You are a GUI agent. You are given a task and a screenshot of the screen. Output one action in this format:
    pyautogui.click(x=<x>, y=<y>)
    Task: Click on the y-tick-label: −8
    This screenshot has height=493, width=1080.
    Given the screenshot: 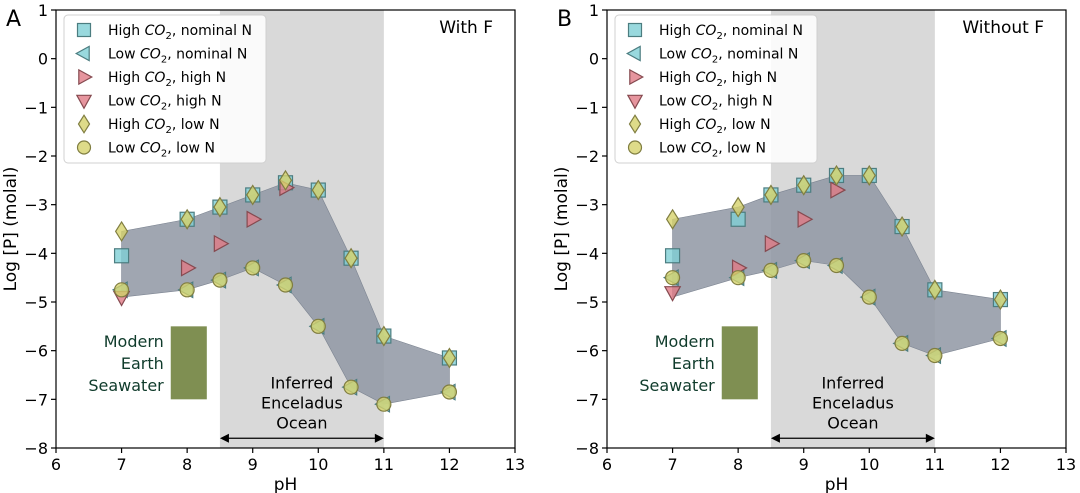 What is the action you would take?
    pyautogui.click(x=36, y=448)
    